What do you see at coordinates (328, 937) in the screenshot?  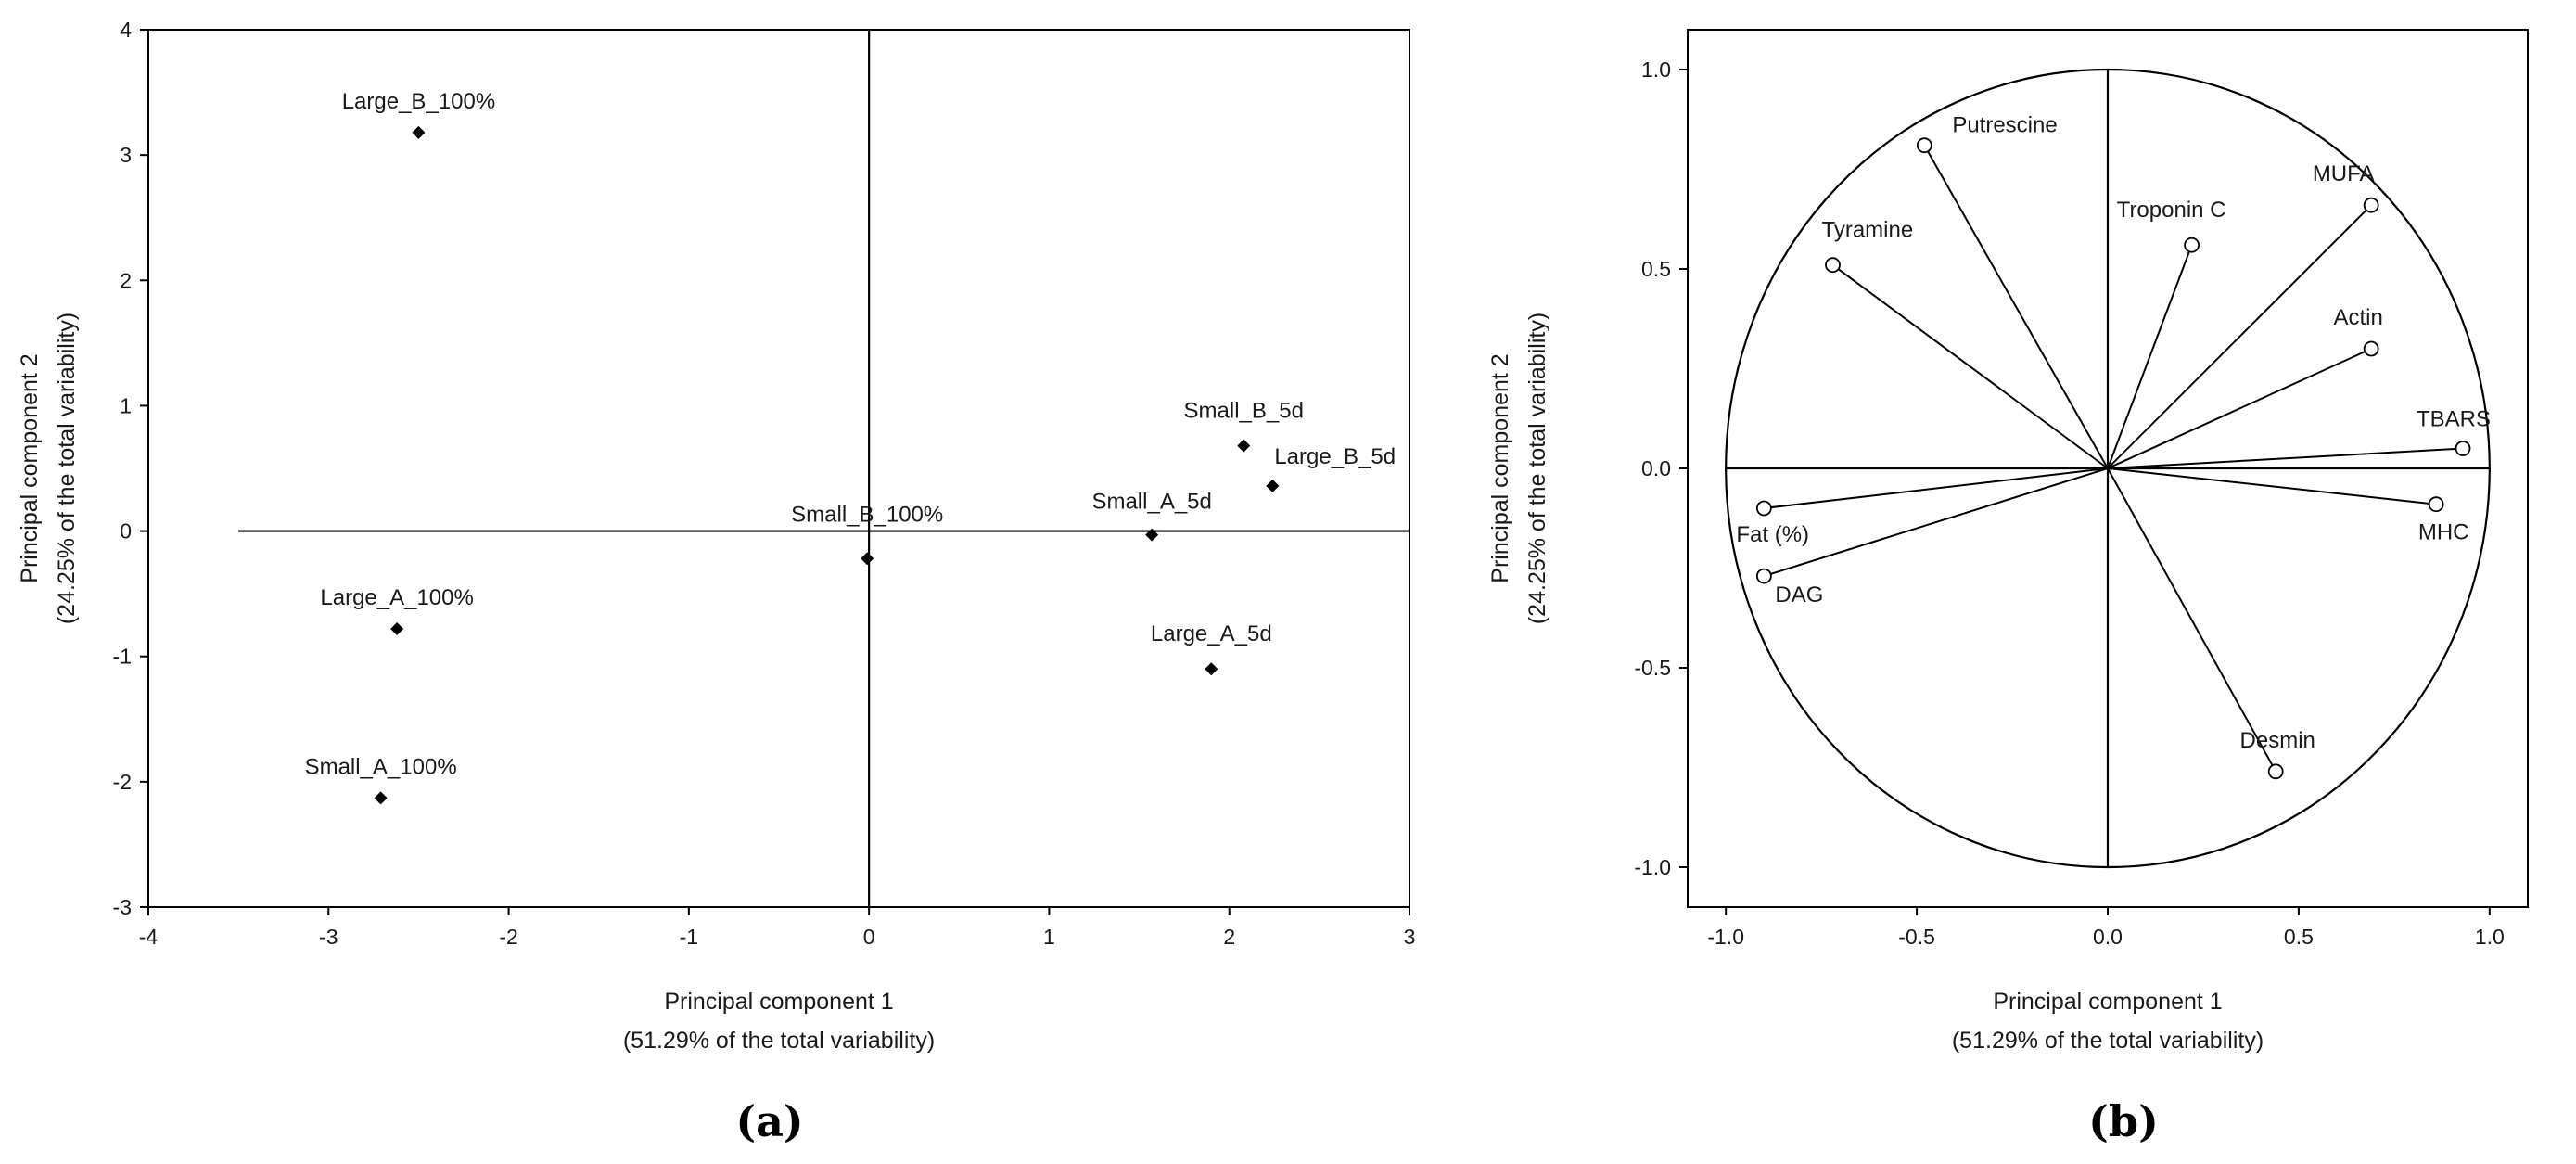 I see `x-tick-label: -3` at bounding box center [328, 937].